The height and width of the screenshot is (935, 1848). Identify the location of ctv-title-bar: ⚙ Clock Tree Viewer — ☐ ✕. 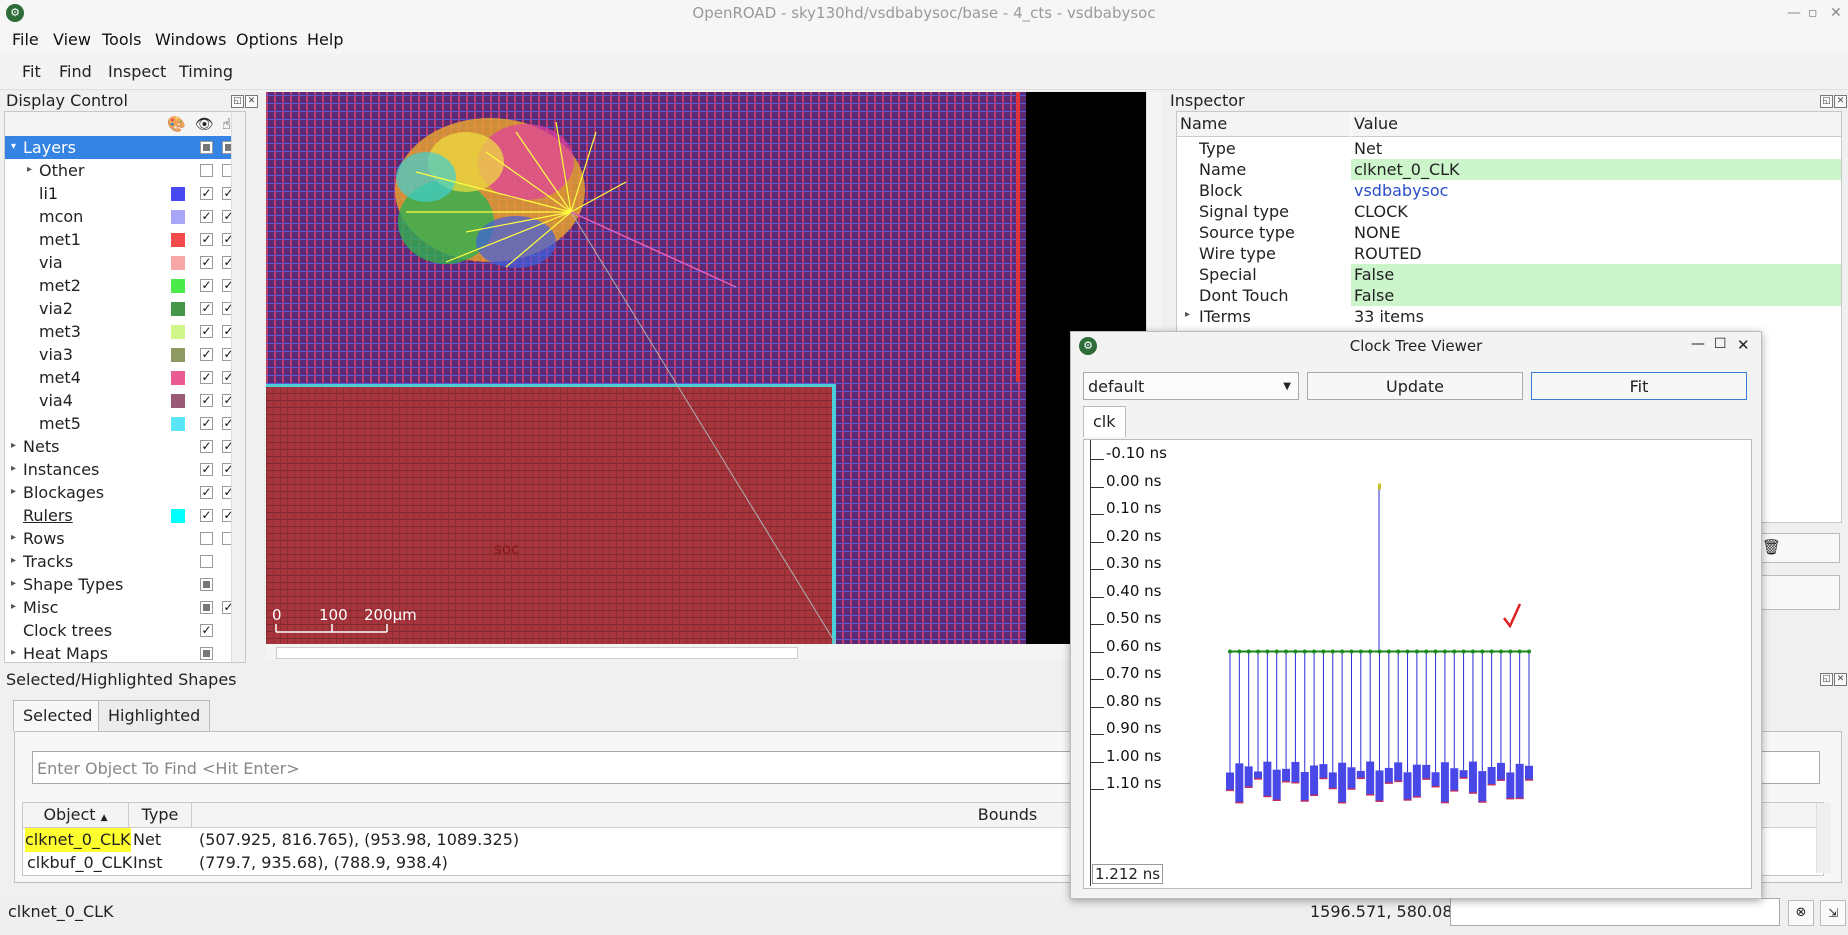
(1416, 347).